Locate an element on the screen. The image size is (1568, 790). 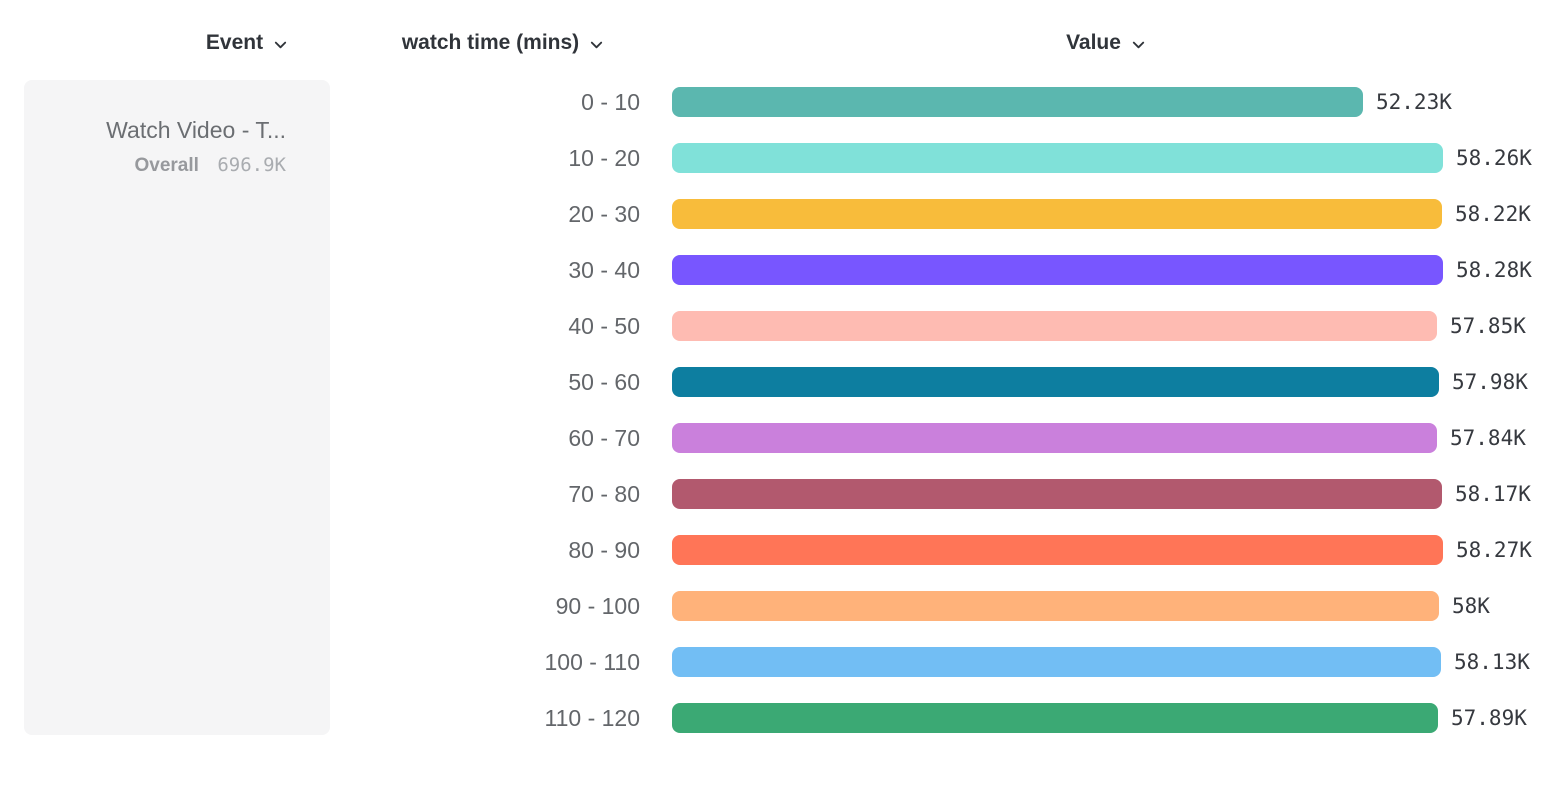
bar-label: 40 - 50 is located at coordinates (604, 325).